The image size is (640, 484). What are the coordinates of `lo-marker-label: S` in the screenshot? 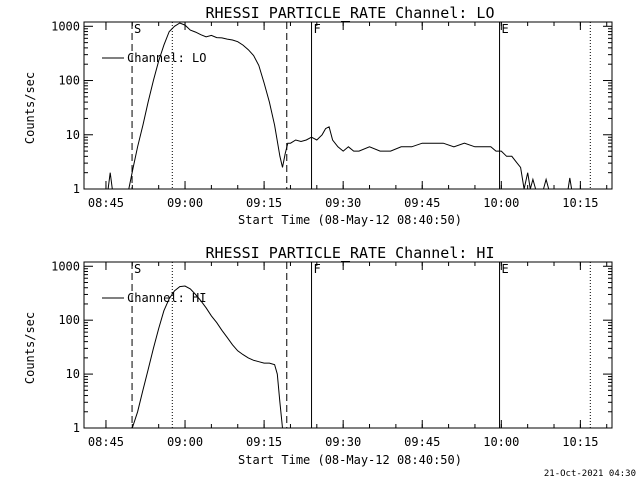 It's located at (137, 29).